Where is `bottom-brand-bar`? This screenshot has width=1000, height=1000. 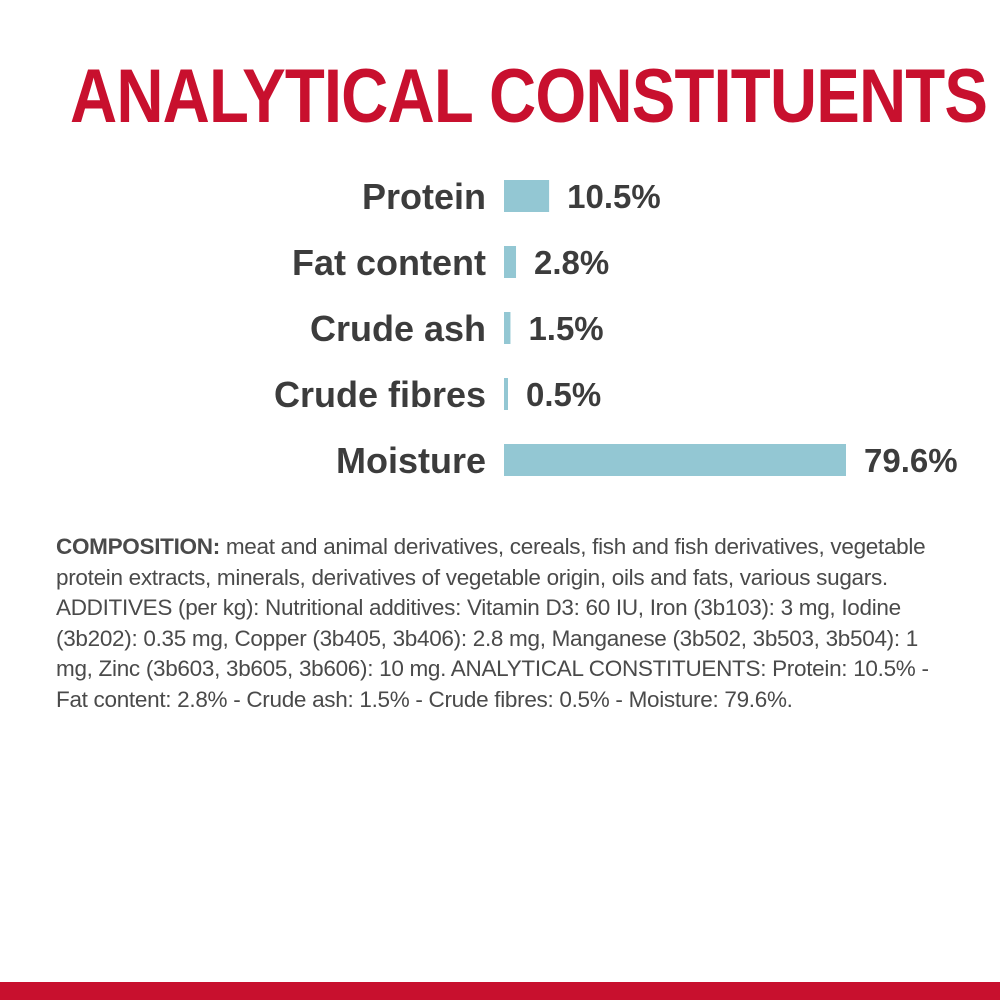 bottom-brand-bar is located at coordinates (500, 991).